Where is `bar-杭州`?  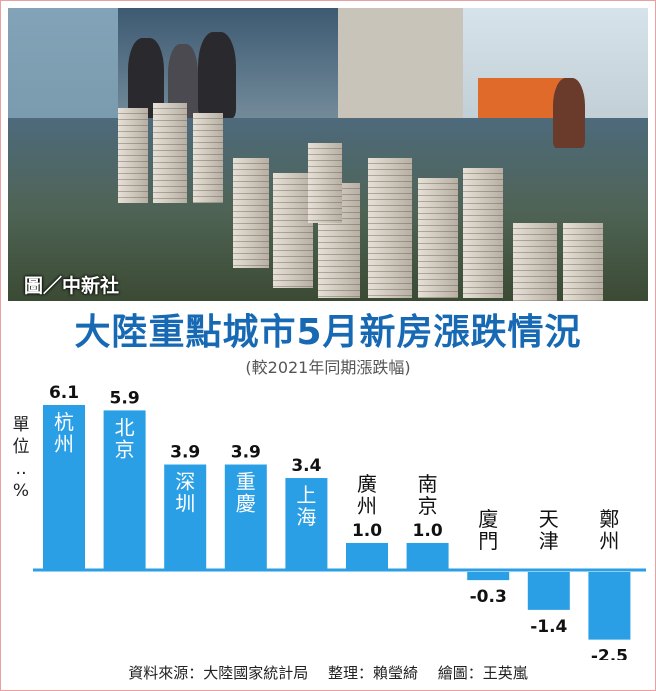 bar-杭州 is located at coordinates (64, 487).